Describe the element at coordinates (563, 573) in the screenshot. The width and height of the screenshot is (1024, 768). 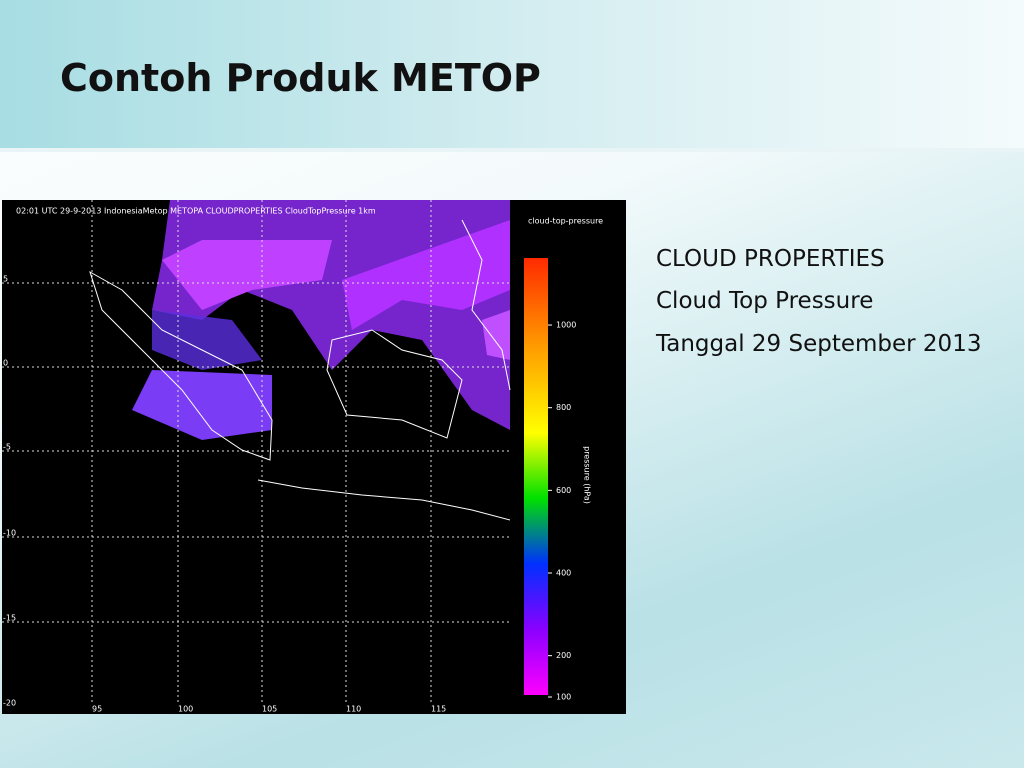
I see `colorbar-tick-label: 400` at that location.